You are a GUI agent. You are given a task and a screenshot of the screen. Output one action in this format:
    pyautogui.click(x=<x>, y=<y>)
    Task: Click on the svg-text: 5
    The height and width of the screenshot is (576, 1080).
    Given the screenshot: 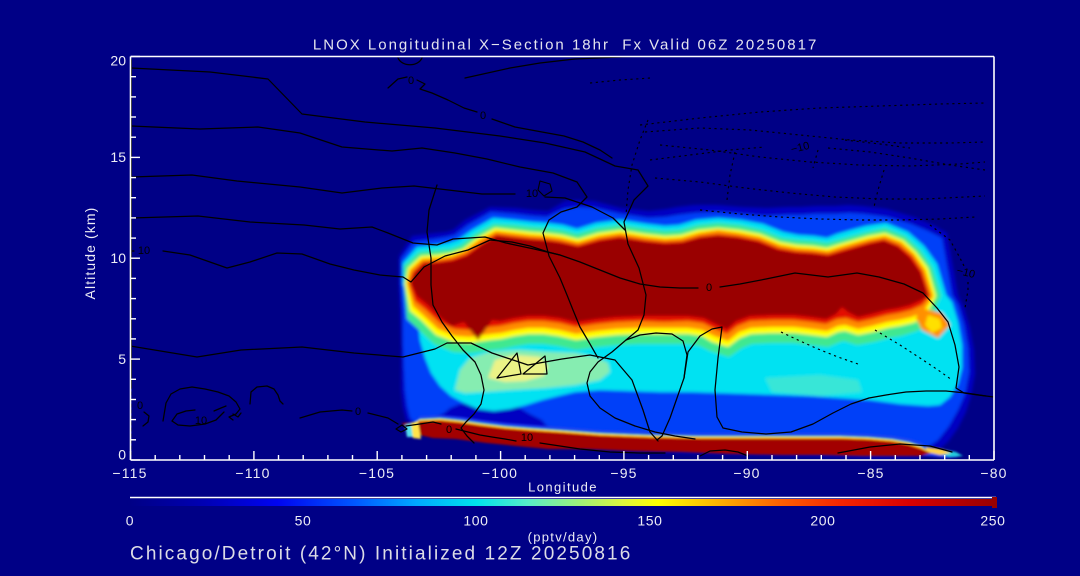 What is the action you would take?
    pyautogui.click(x=122, y=359)
    